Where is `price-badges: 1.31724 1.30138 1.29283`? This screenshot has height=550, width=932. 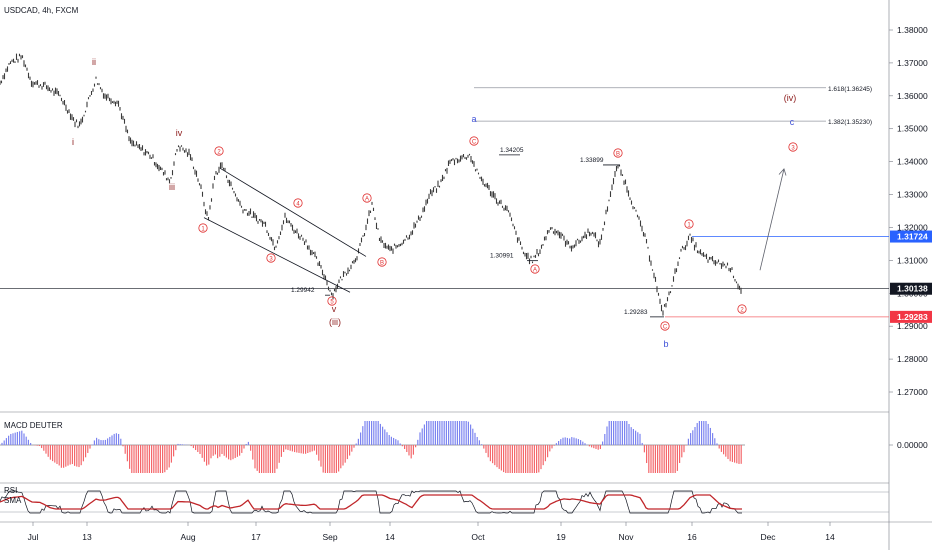
price-badges: 1.31724 1.30138 1.29283 is located at coordinates (911, 276).